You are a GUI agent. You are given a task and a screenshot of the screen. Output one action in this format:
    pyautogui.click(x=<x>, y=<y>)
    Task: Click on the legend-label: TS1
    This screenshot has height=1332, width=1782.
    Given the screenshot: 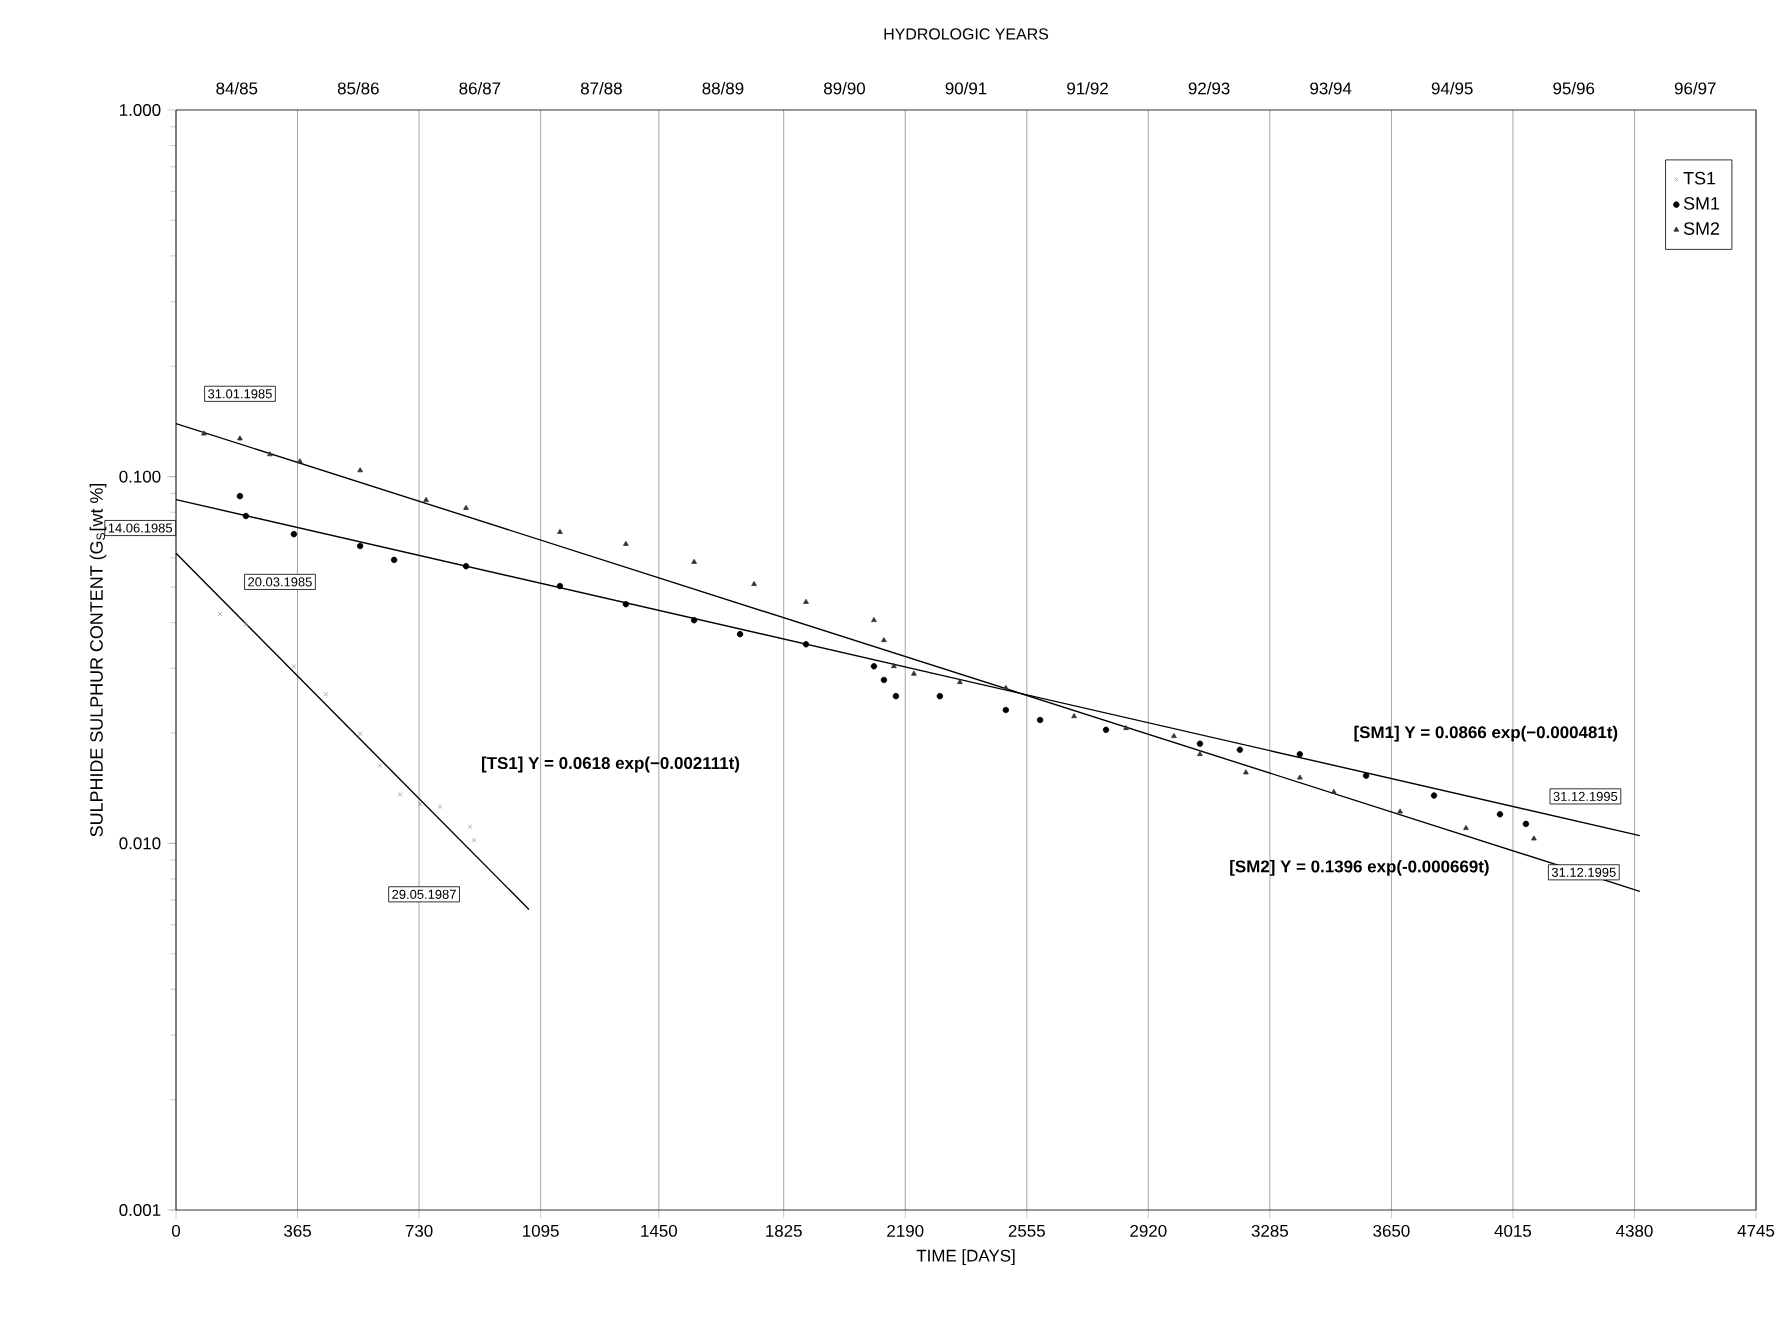 What is the action you would take?
    pyautogui.click(x=1699, y=178)
    